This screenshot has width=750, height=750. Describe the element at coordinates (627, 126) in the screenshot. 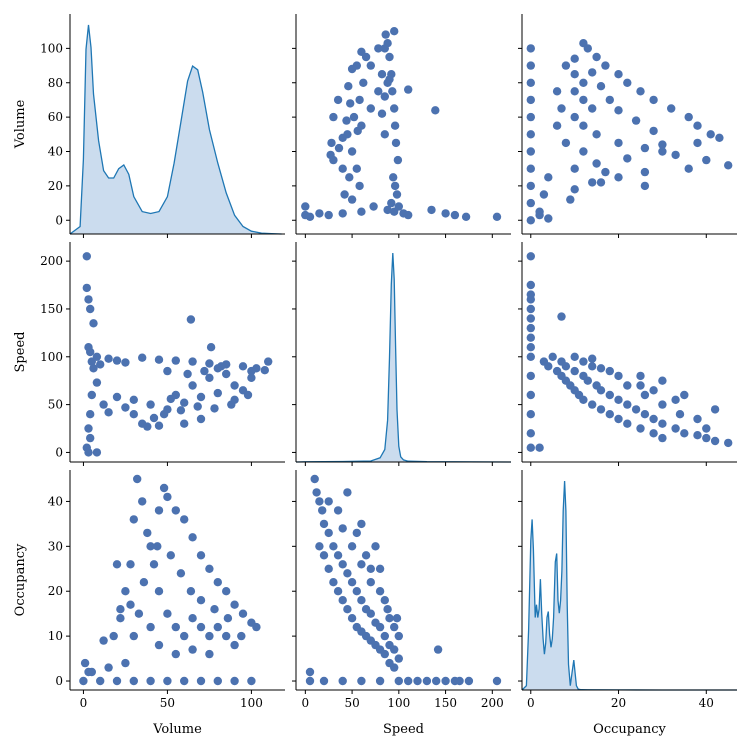

I see `panel-volume-vs-occupancy` at that location.